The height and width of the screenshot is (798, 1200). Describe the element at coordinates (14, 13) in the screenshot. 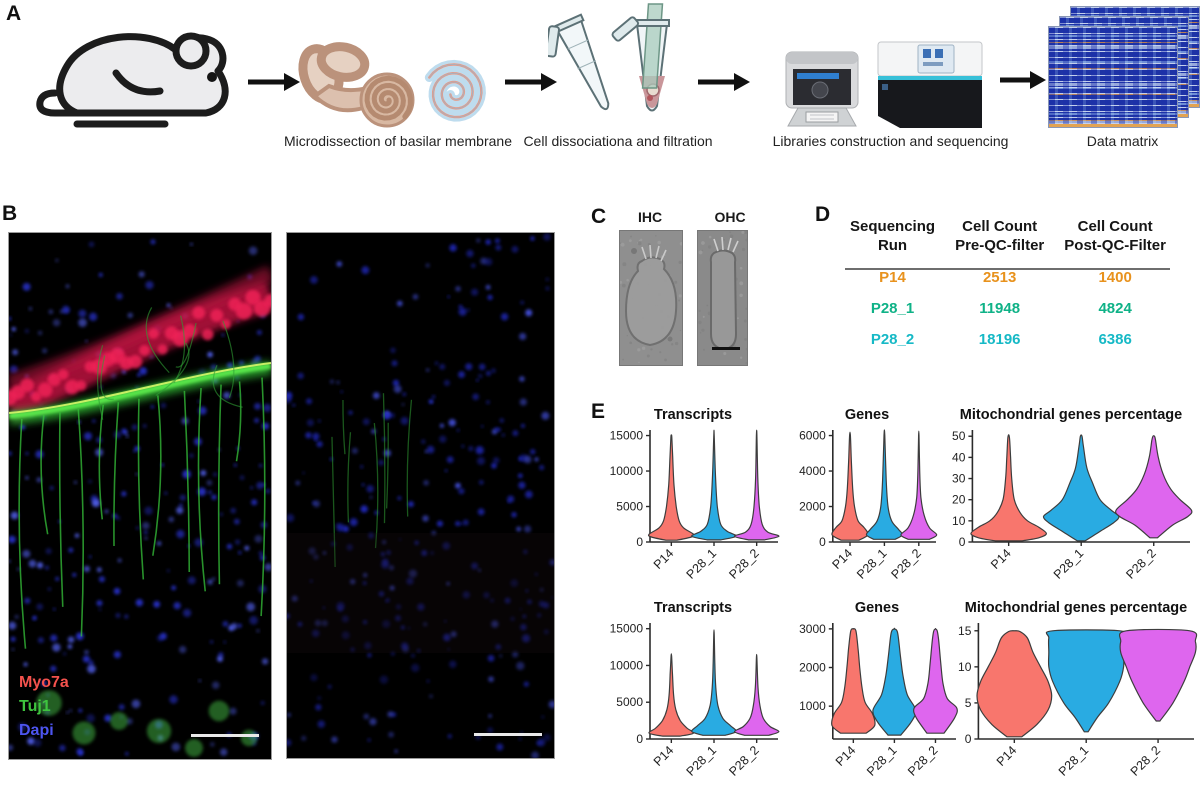

I see `panel-a-label: A` at that location.